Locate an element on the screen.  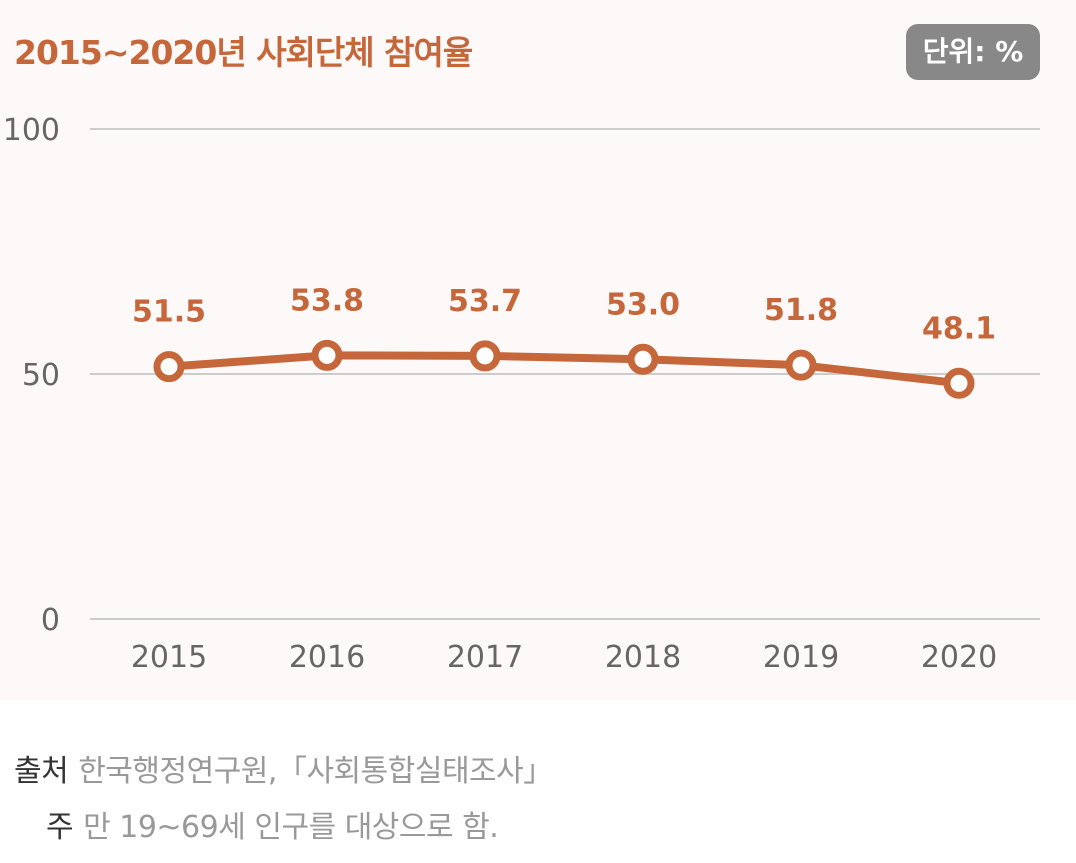
source-note: 출처 한국행정연구원,「사회통합실태조사」 is located at coordinates (283, 768).